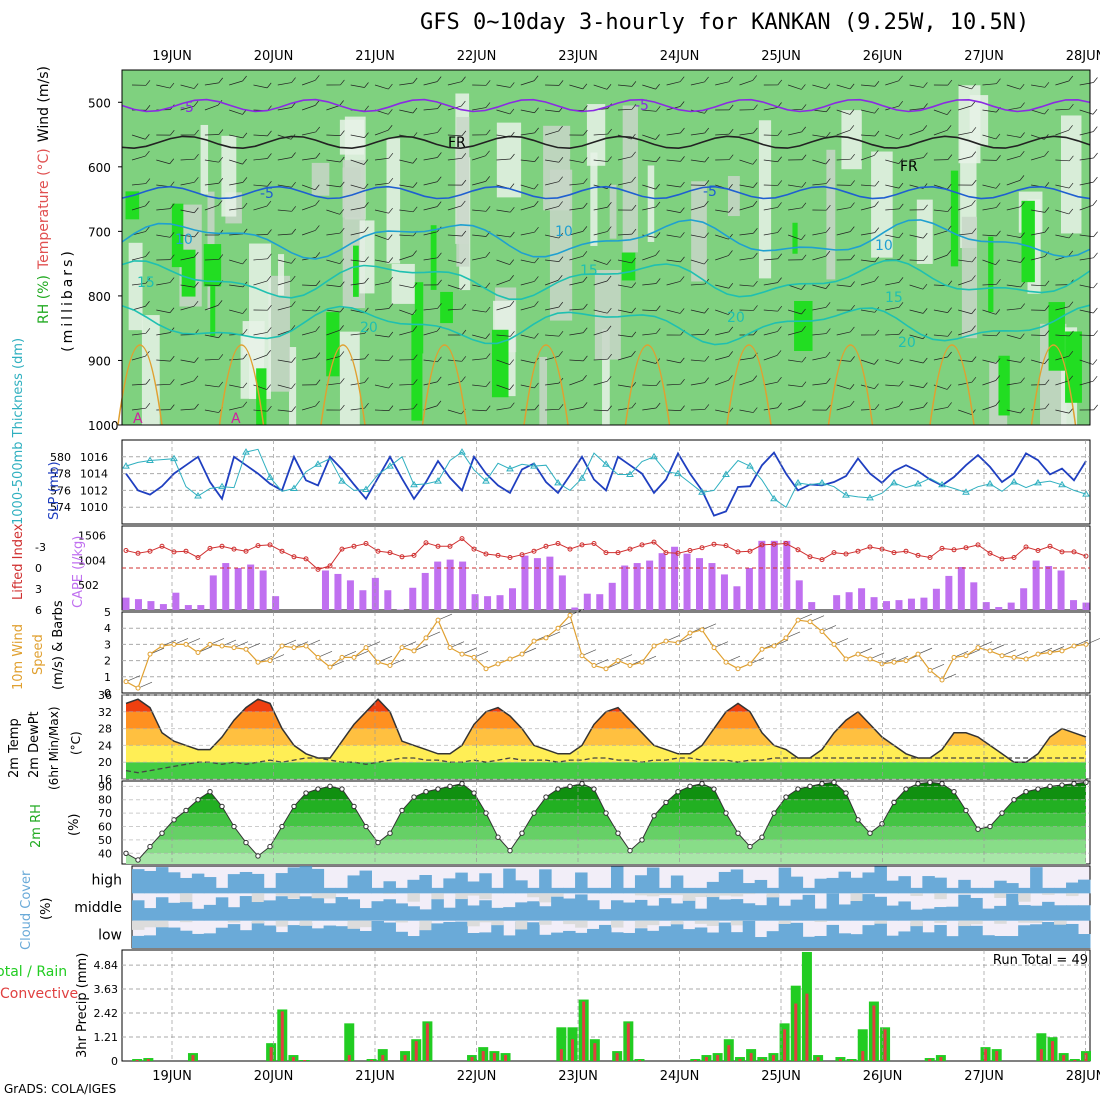  What do you see at coordinates (978, 545) in the screenshot?
I see `lifted-marker` at bounding box center [978, 545].